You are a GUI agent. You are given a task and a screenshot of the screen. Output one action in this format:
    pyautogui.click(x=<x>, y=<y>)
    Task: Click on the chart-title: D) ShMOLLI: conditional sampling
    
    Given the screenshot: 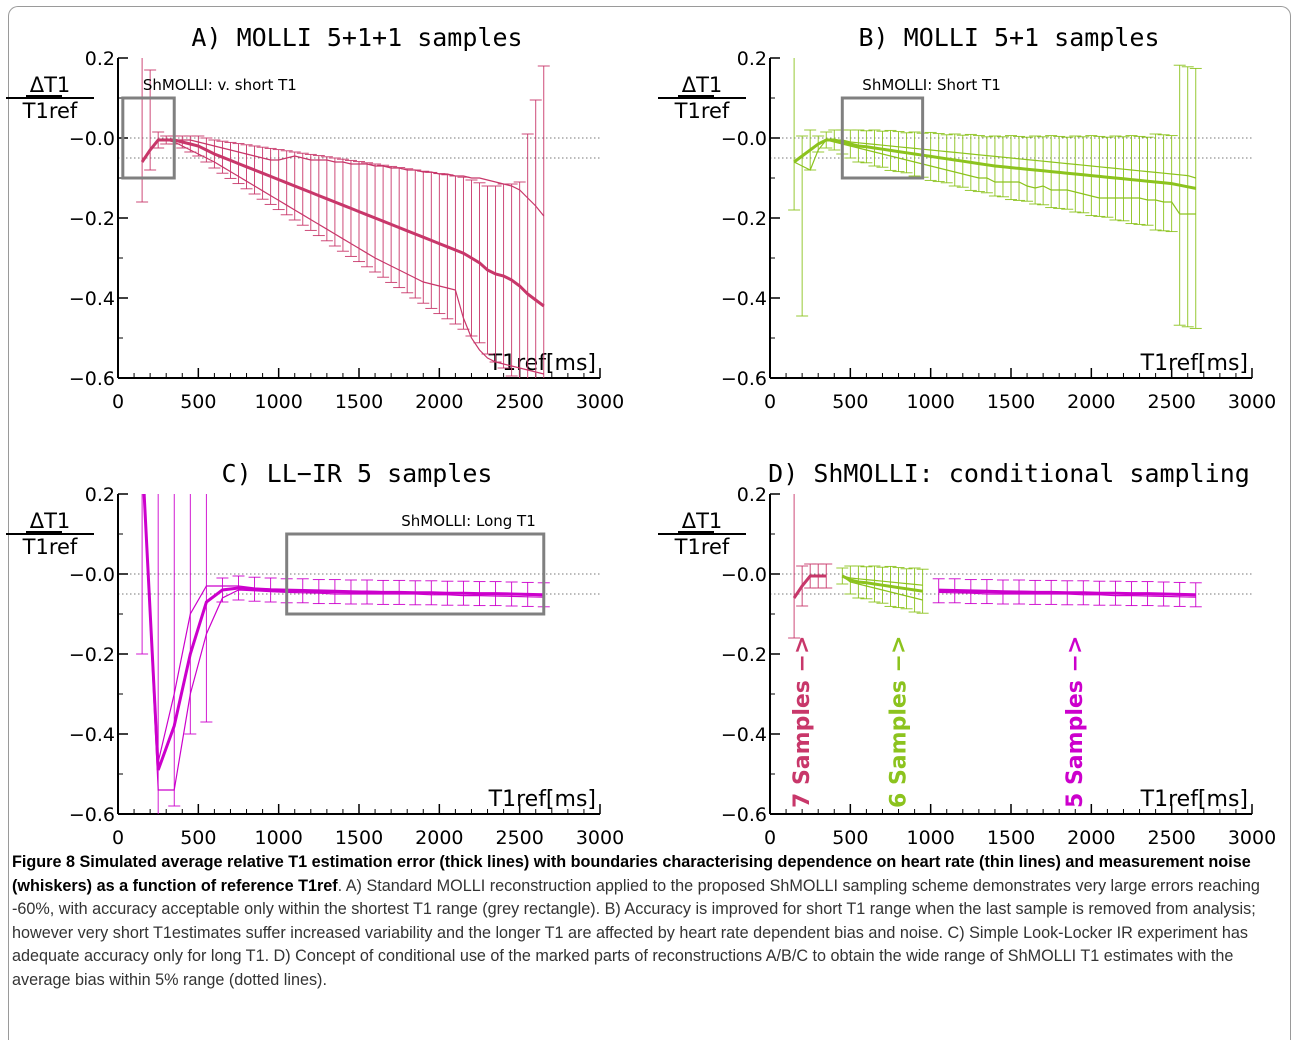 What is the action you would take?
    pyautogui.click(x=1009, y=473)
    